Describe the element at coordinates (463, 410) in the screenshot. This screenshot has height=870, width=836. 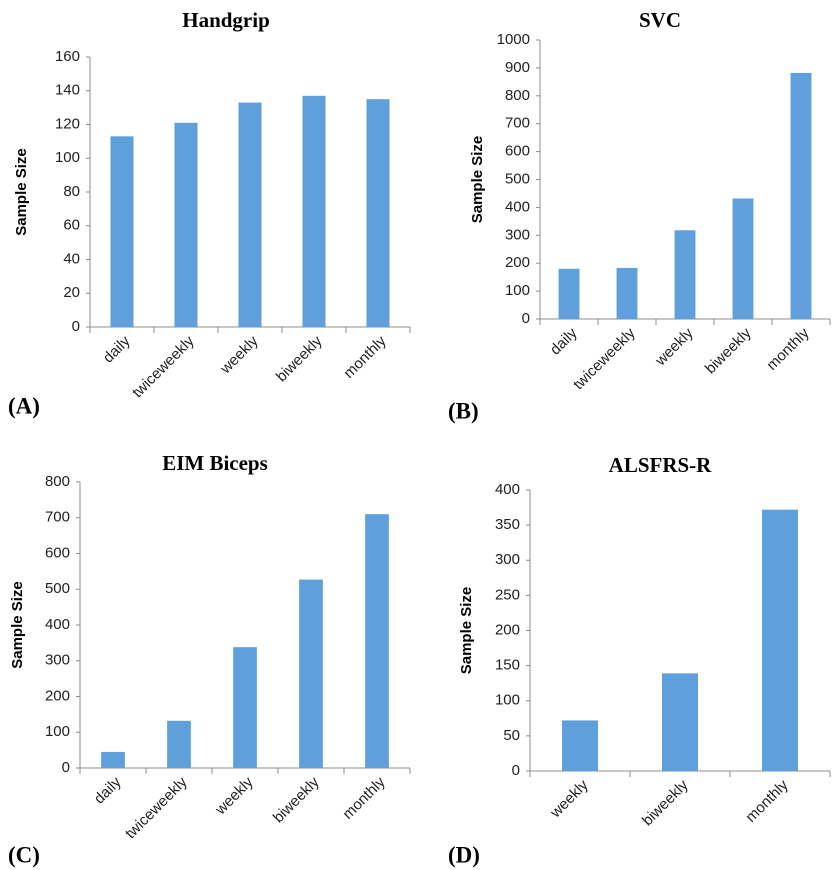
I see `panel-label: (B)` at that location.